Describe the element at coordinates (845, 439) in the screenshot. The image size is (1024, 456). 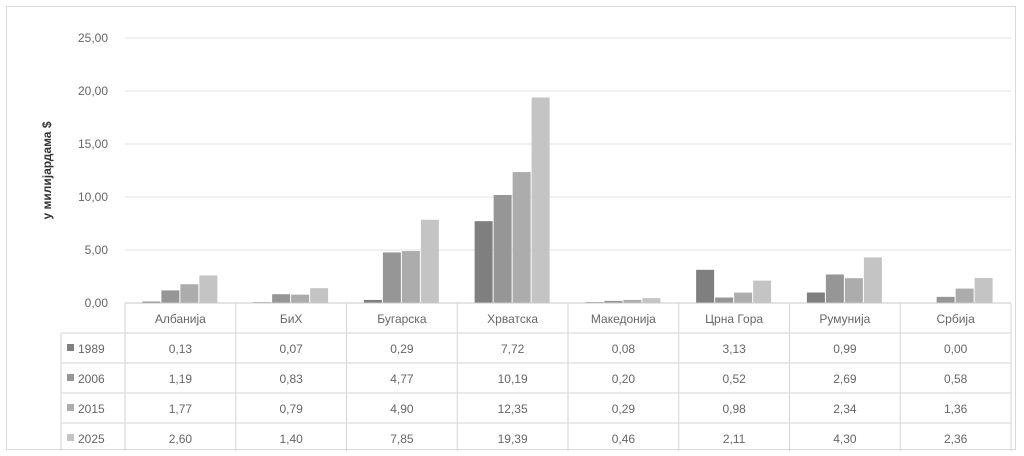
I see `data-table-value: 4,30` at that location.